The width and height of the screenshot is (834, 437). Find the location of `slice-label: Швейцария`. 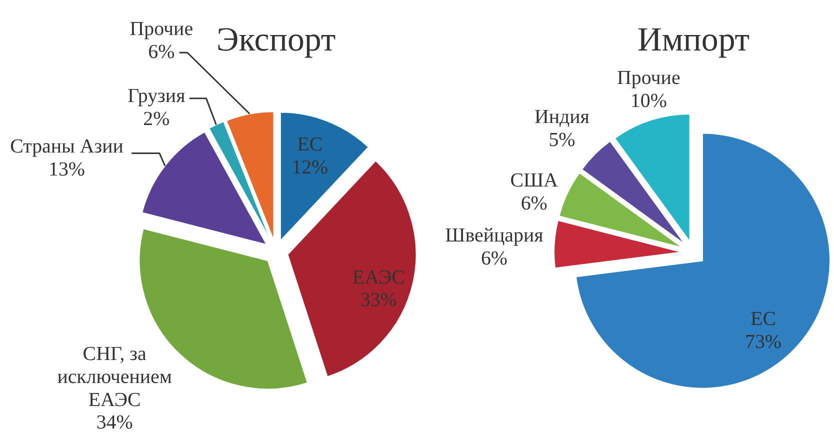

slice-label: Швейцария is located at coordinates (494, 235).